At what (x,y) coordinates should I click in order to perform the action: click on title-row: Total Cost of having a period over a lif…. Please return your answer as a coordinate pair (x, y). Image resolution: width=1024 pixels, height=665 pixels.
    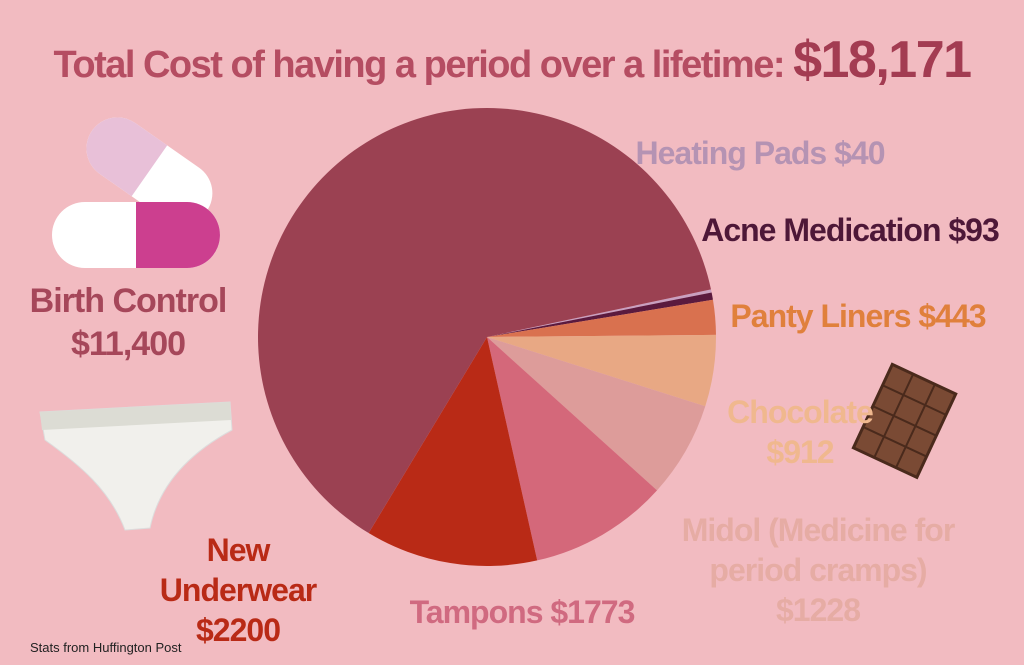
    Looking at the image, I should click on (512, 60).